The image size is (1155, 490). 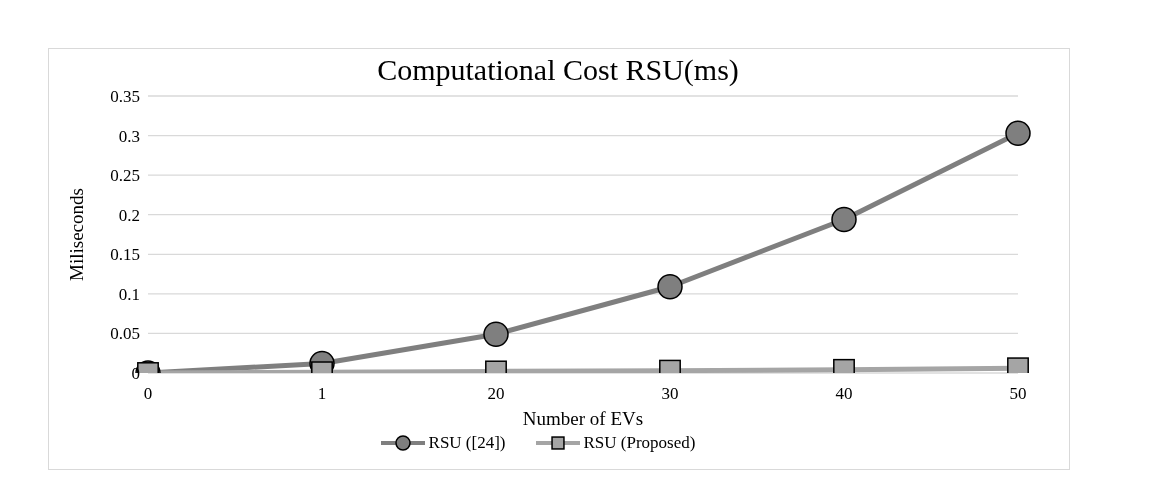 What do you see at coordinates (558, 70) in the screenshot?
I see `chart-title: Computational Cost RSU(ms)` at bounding box center [558, 70].